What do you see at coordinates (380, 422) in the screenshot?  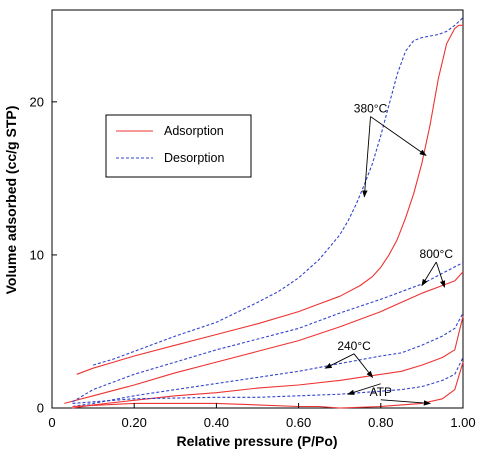 I see `x-tick-label: 0.80` at bounding box center [380, 422].